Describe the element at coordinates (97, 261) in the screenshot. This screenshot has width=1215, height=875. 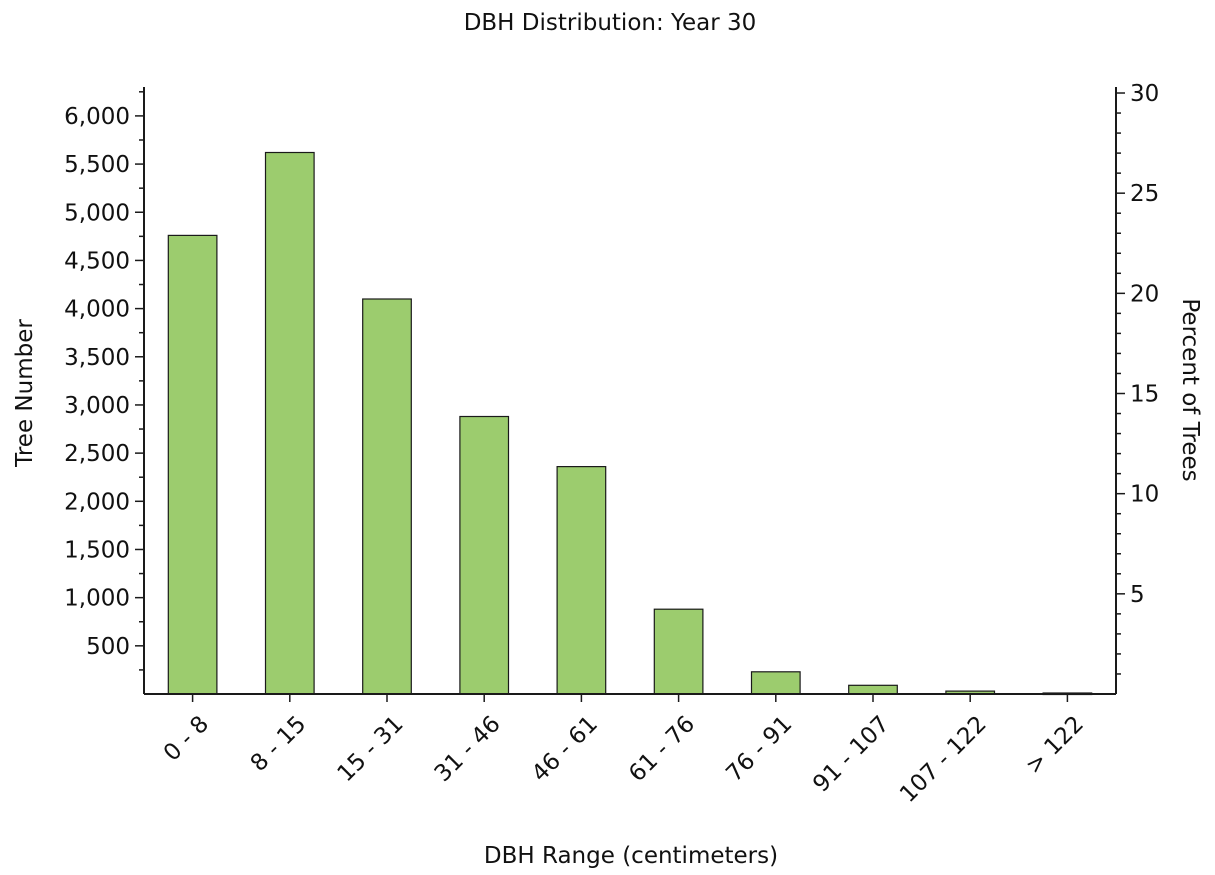
I see `y-tick-label: 4,500` at that location.